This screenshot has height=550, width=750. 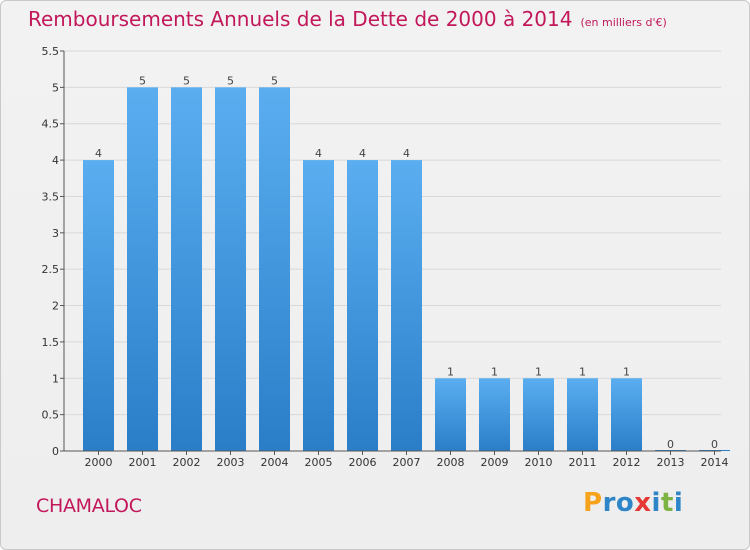 What do you see at coordinates (187, 462) in the screenshot?
I see `x-tick-label: 2002` at bounding box center [187, 462].